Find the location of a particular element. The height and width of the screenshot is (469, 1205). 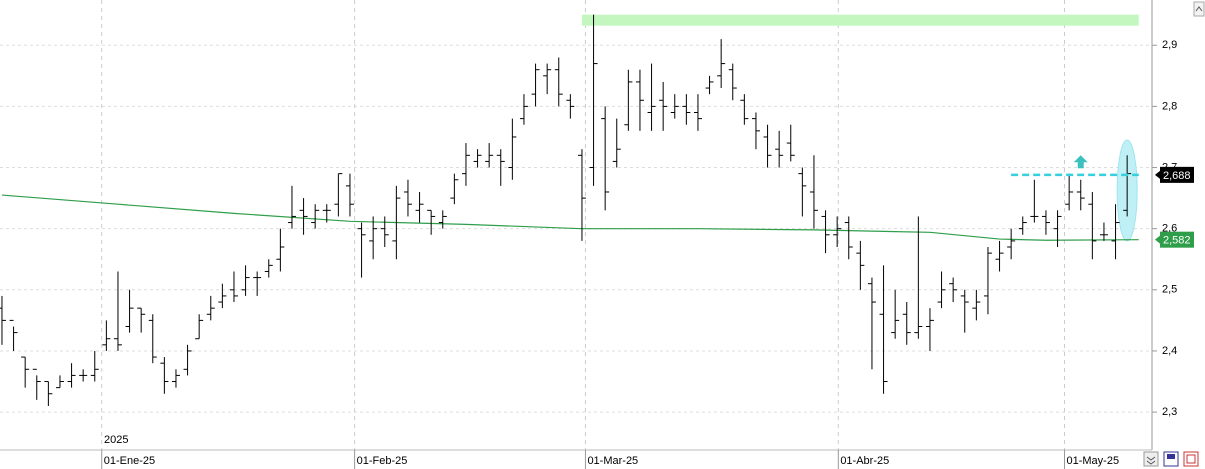

zoom-button is located at coordinates (1151, 459).